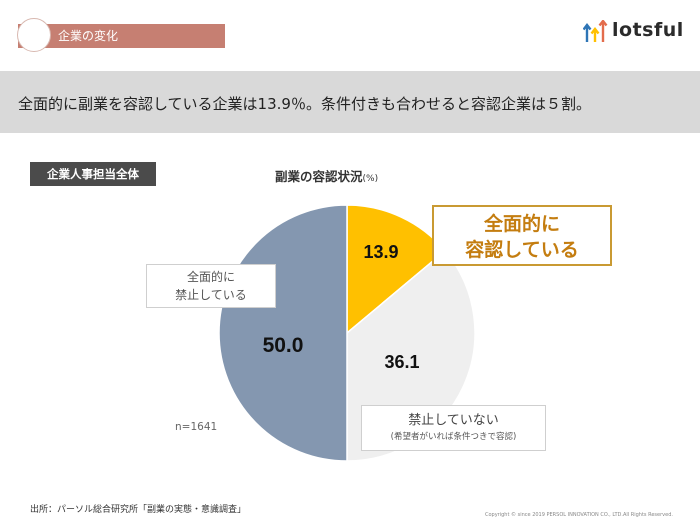 The image size is (700, 525). Describe the element at coordinates (121, 36) in the screenshot. I see `section-tag-bar` at that location.